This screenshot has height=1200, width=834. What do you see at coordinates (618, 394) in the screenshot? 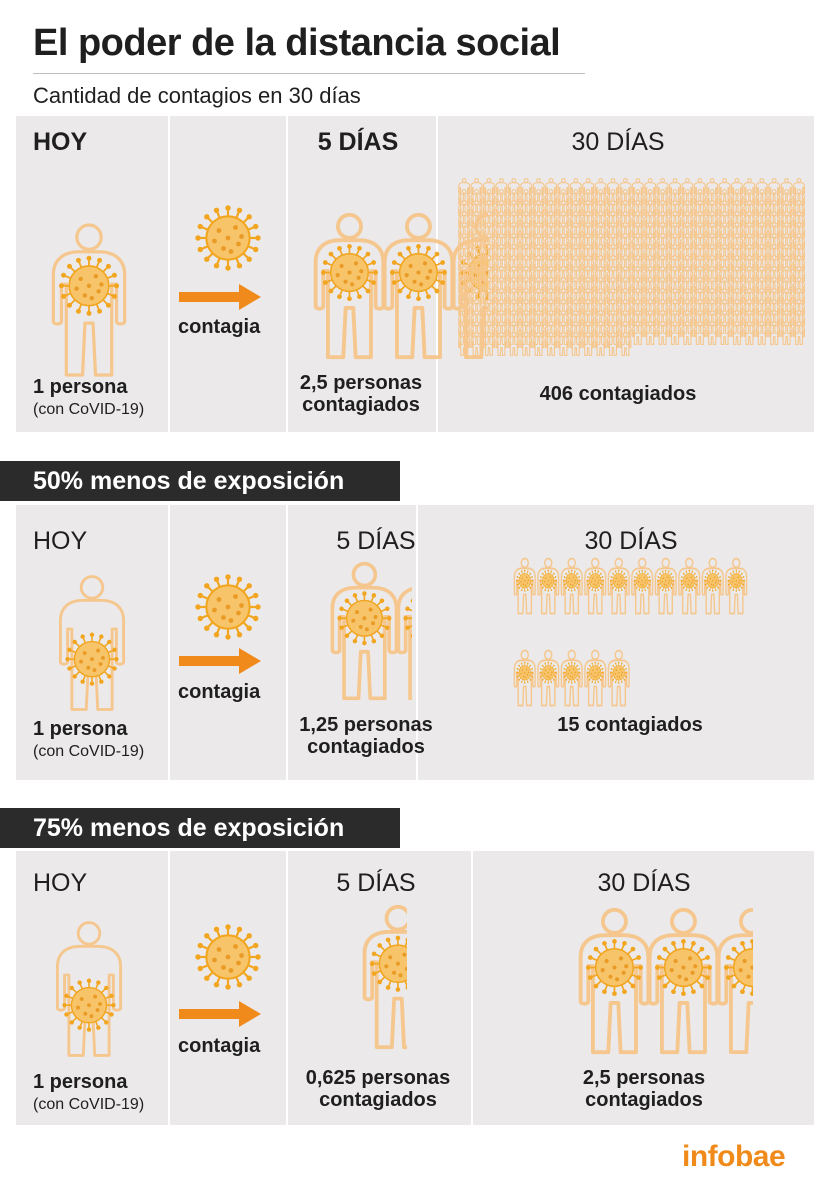
I see `day30-value: 406 contagiados` at bounding box center [618, 394].